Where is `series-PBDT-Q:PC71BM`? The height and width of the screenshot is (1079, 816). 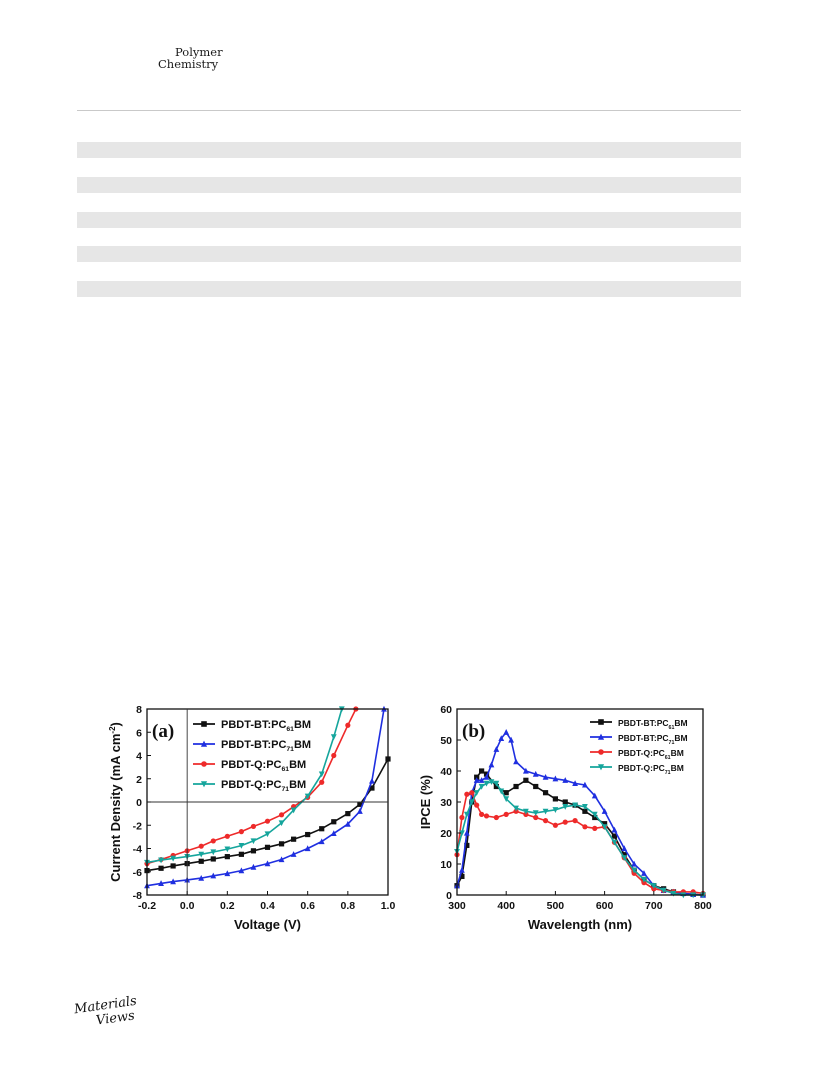 series-PBDT-Q:PC71BM is located at coordinates (580, 839).